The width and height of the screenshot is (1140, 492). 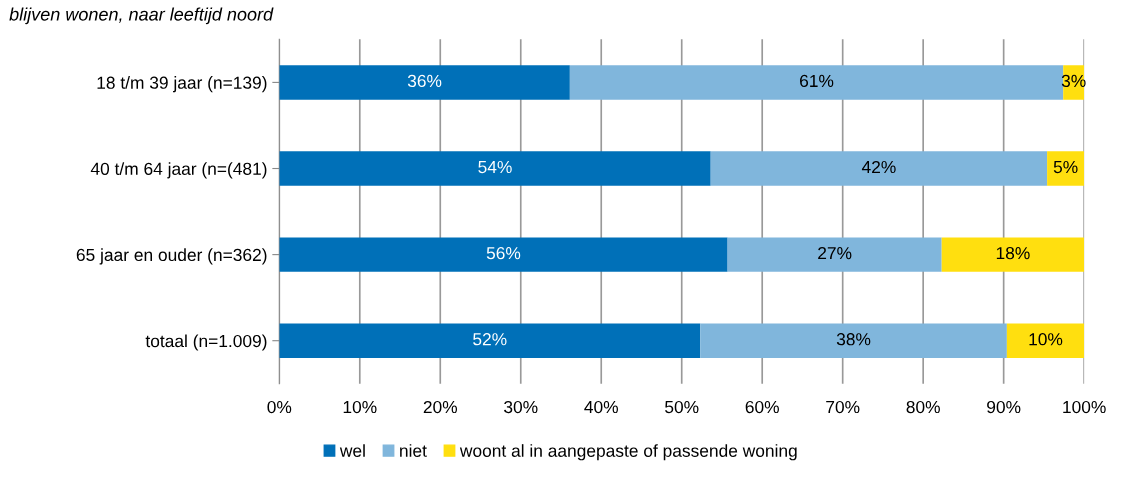 I want to click on y-tick-label: 18 t/m 39 jaar (n=139), so click(x=182, y=84).